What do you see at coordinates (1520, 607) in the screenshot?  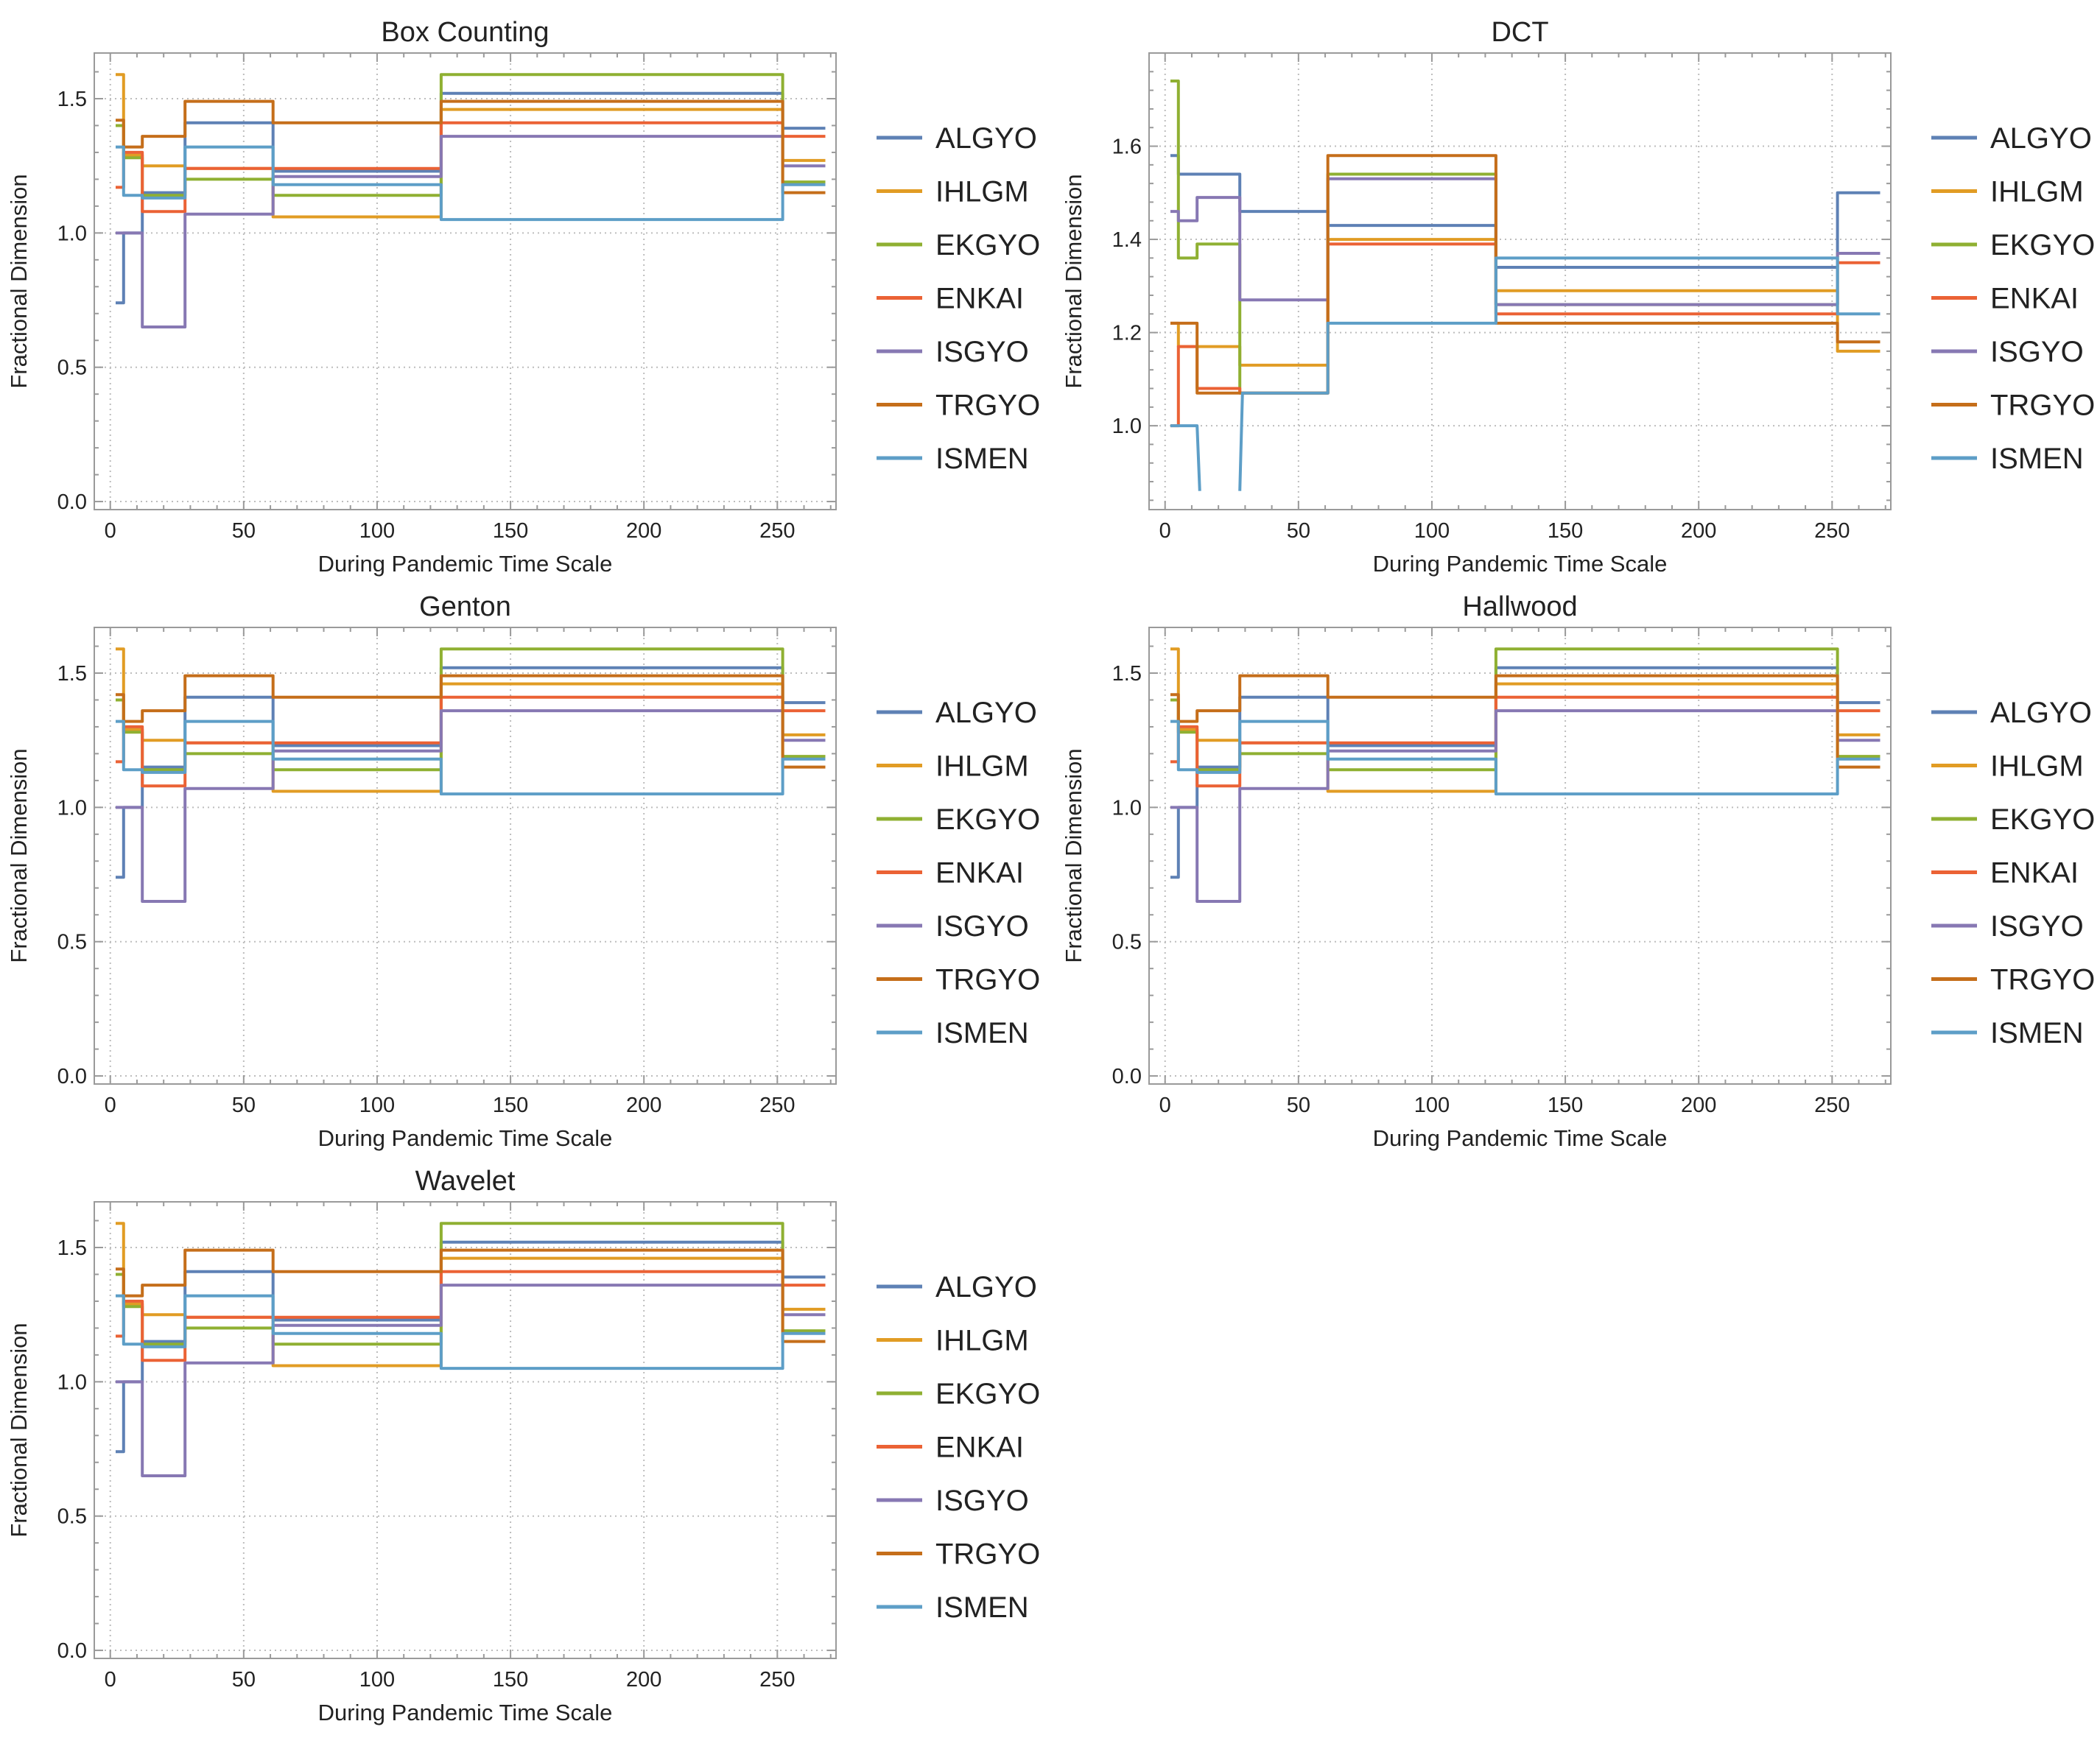 I see `chart-title: Hallwood` at bounding box center [1520, 607].